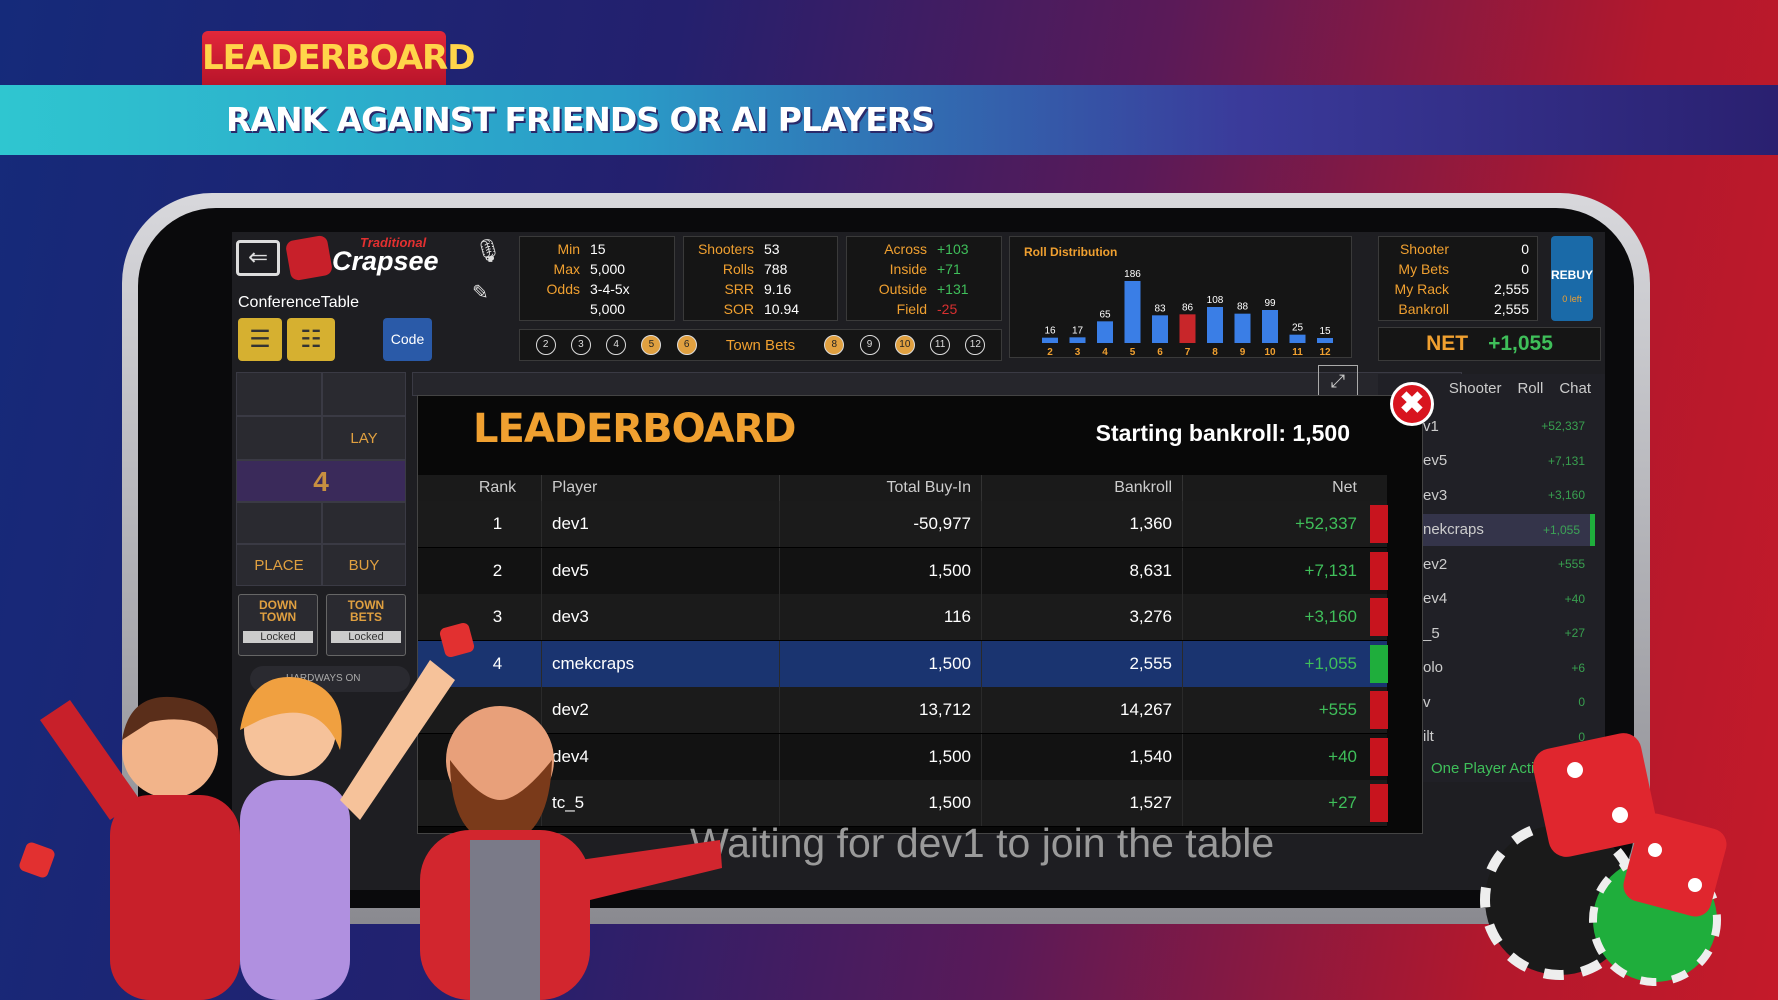 Image resolution: width=1778 pixels, height=1000 pixels. I want to click on account-label: My Bets, so click(1423, 269).